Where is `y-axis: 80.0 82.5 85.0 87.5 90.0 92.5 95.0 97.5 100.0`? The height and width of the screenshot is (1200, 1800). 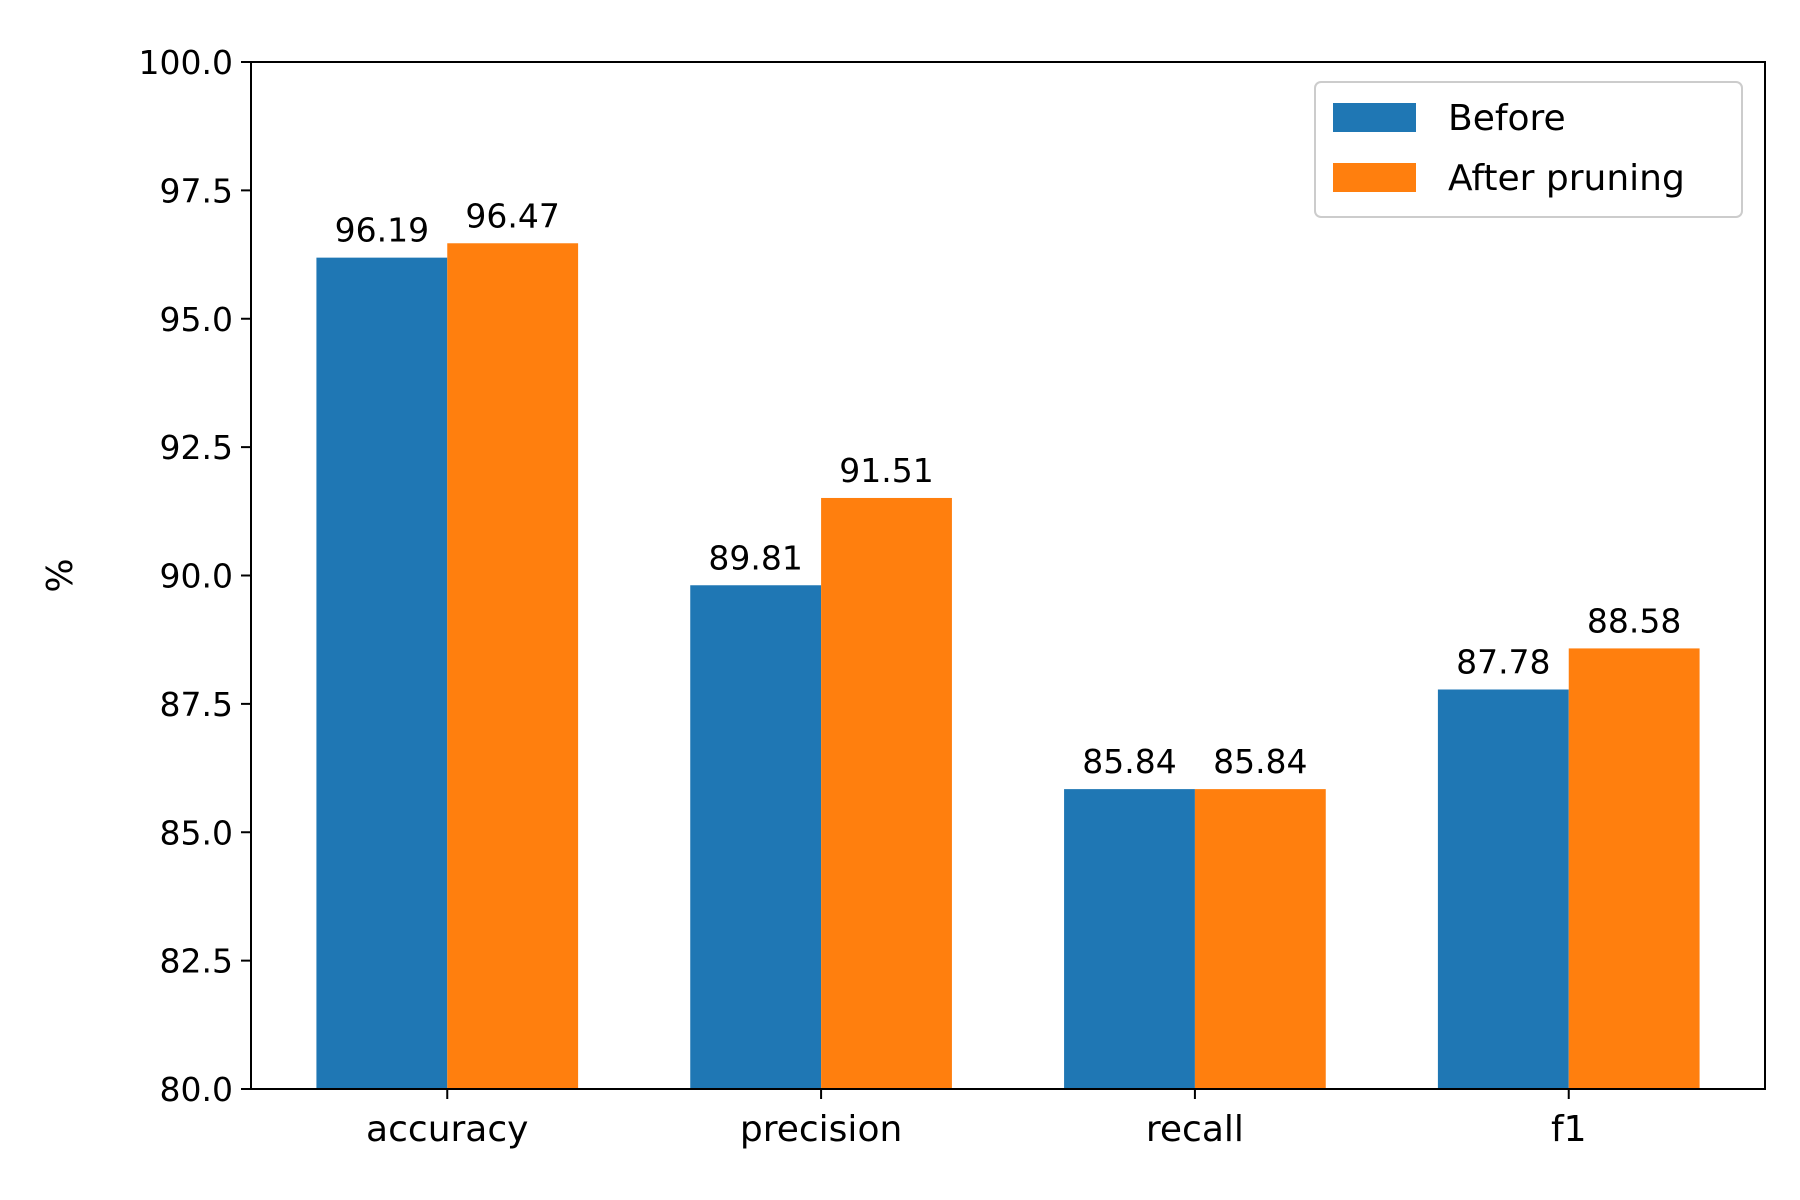
y-axis: 80.0 82.5 85.0 87.5 90.0 92.5 95.0 97.5 100.0 is located at coordinates (195, 576).